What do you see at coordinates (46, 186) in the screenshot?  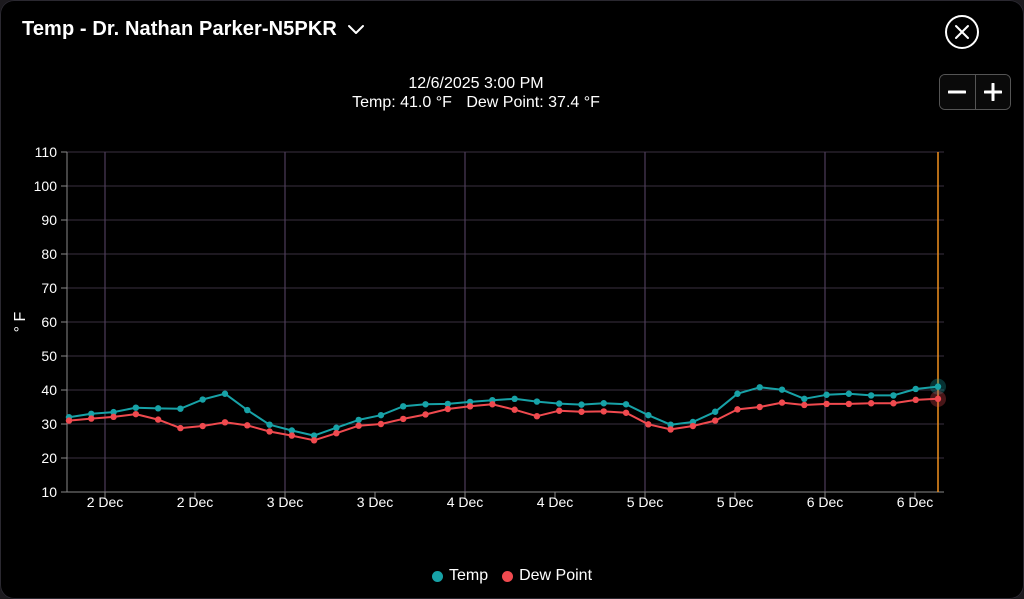 I see `y-tick-label: 100` at bounding box center [46, 186].